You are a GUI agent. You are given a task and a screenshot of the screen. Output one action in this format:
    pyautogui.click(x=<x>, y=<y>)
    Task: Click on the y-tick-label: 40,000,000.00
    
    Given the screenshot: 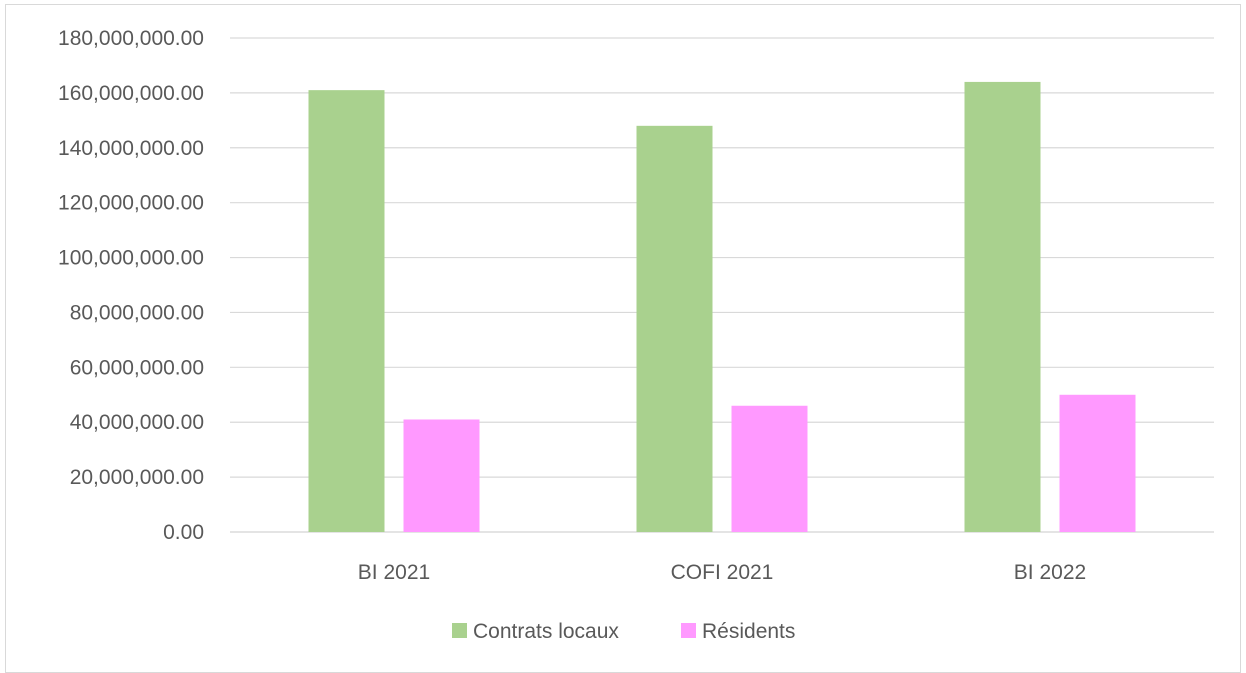 What is the action you would take?
    pyautogui.click(x=137, y=422)
    